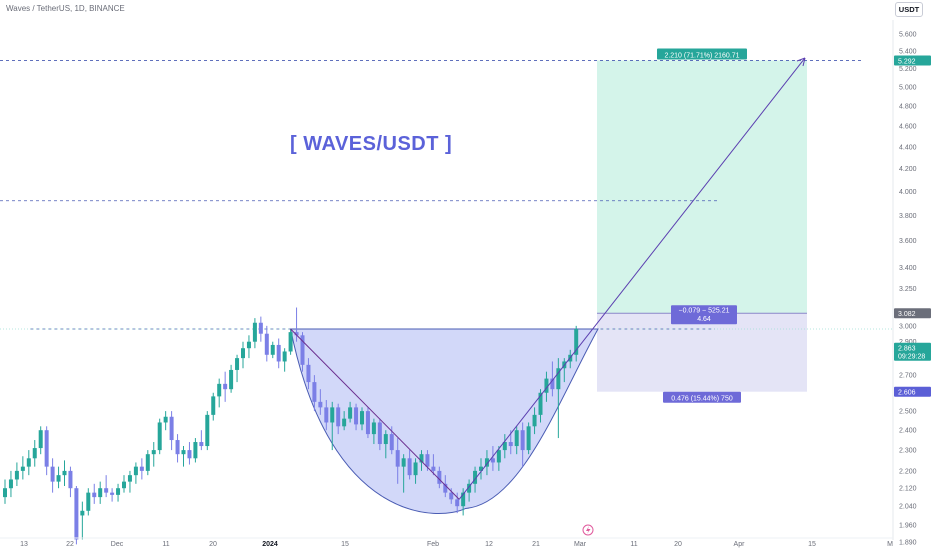  Describe the element at coordinates (908, 542) in the screenshot. I see `price-tick-label: 1.890` at that location.